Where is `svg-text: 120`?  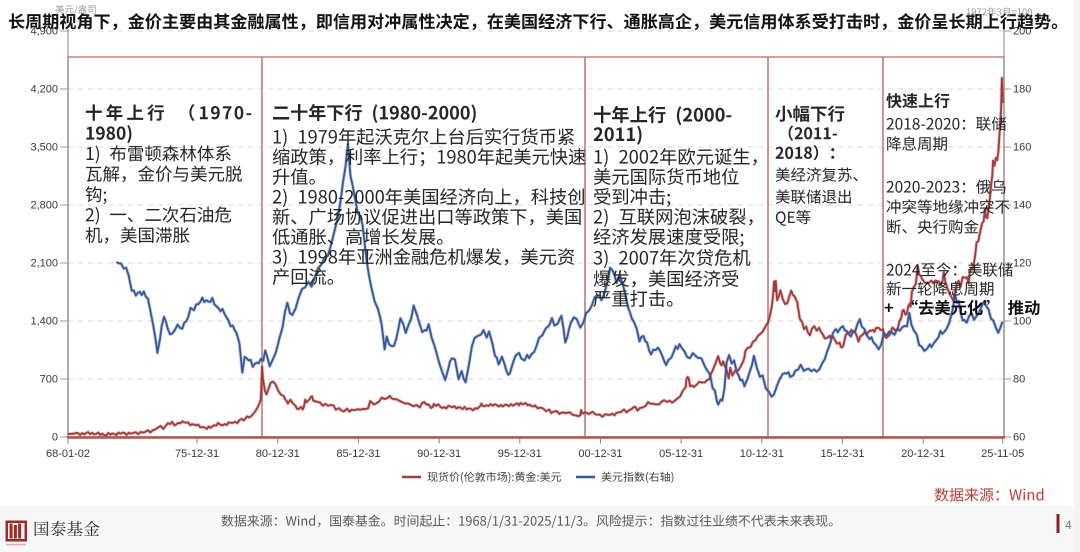
svg-text: 120 is located at coordinates (1022, 264).